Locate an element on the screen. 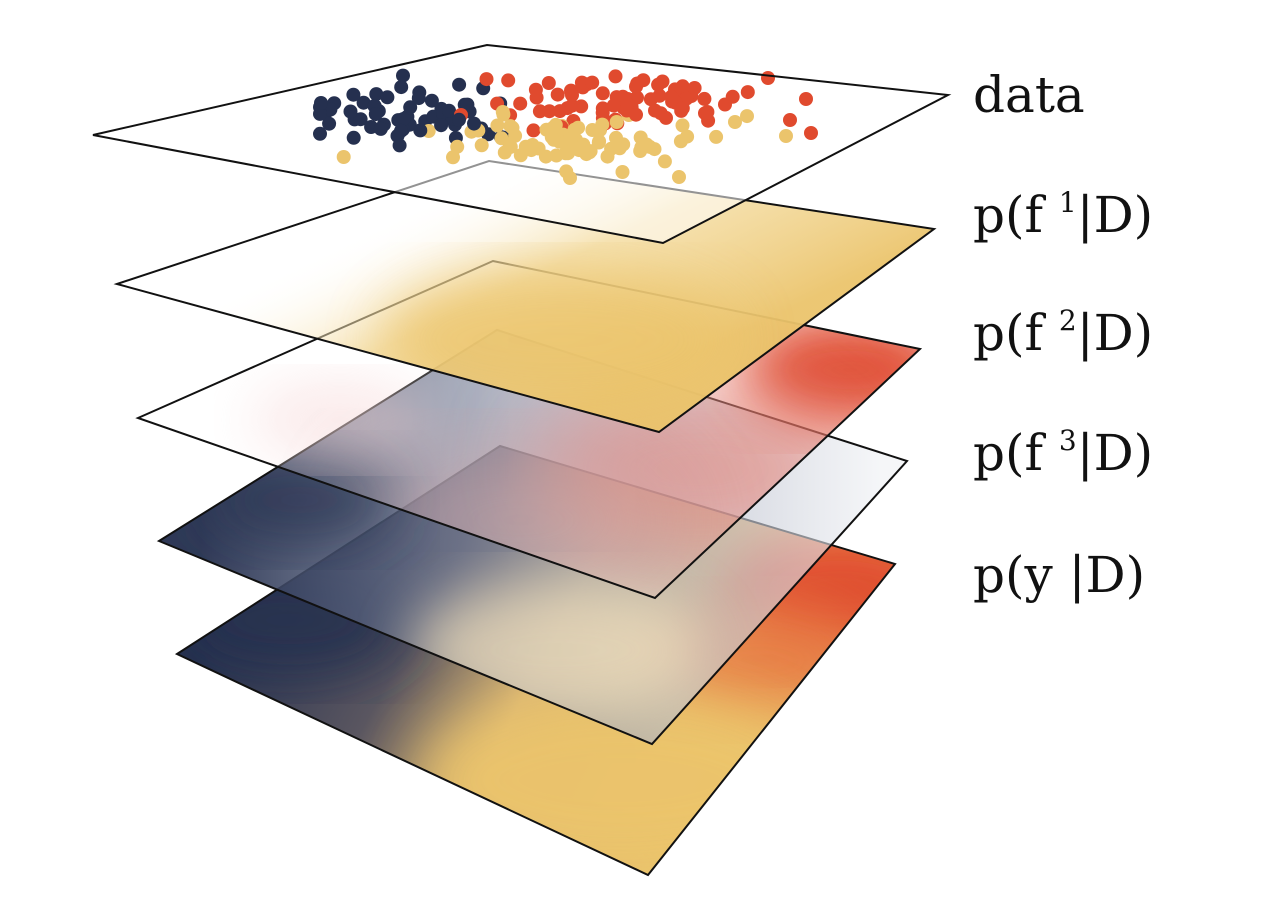 The width and height of the screenshot is (1263, 908). label-f3: p(f 3|D) is located at coordinates (1063, 453).